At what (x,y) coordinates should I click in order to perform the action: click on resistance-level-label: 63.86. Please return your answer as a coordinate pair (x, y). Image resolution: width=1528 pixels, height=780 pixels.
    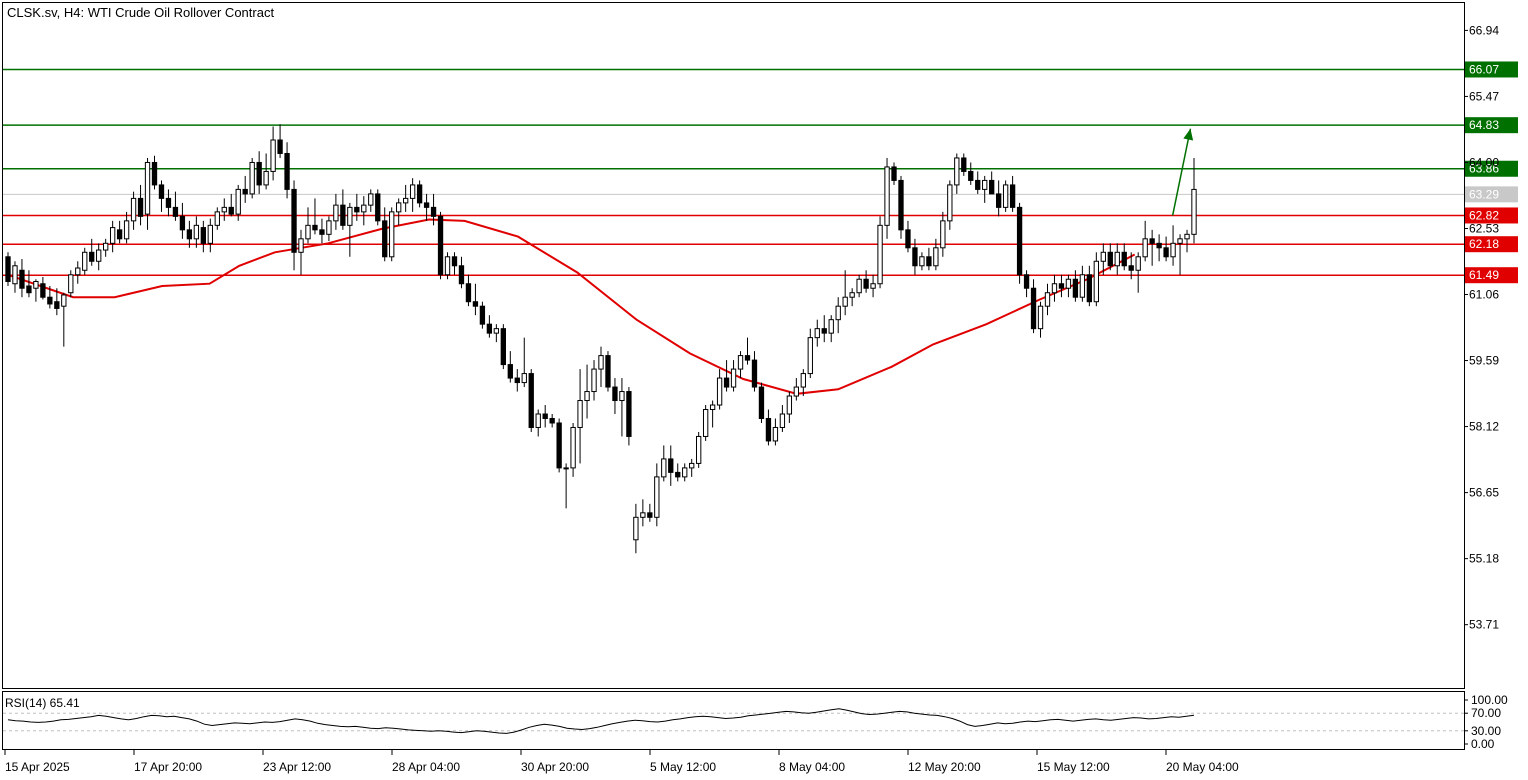
    Looking at the image, I should click on (1484, 169).